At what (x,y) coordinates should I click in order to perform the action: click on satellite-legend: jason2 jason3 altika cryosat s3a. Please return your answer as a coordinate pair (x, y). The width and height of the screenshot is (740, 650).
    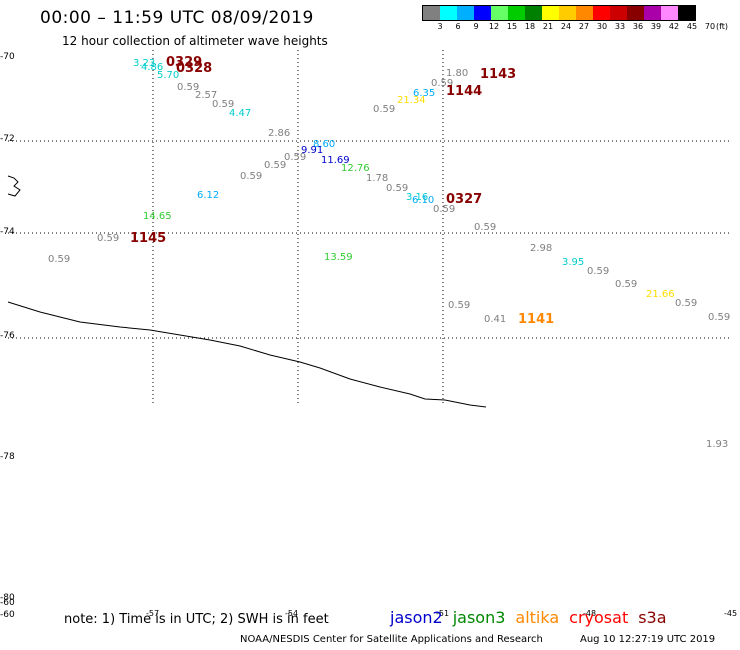
    Looking at the image, I should click on (528, 617).